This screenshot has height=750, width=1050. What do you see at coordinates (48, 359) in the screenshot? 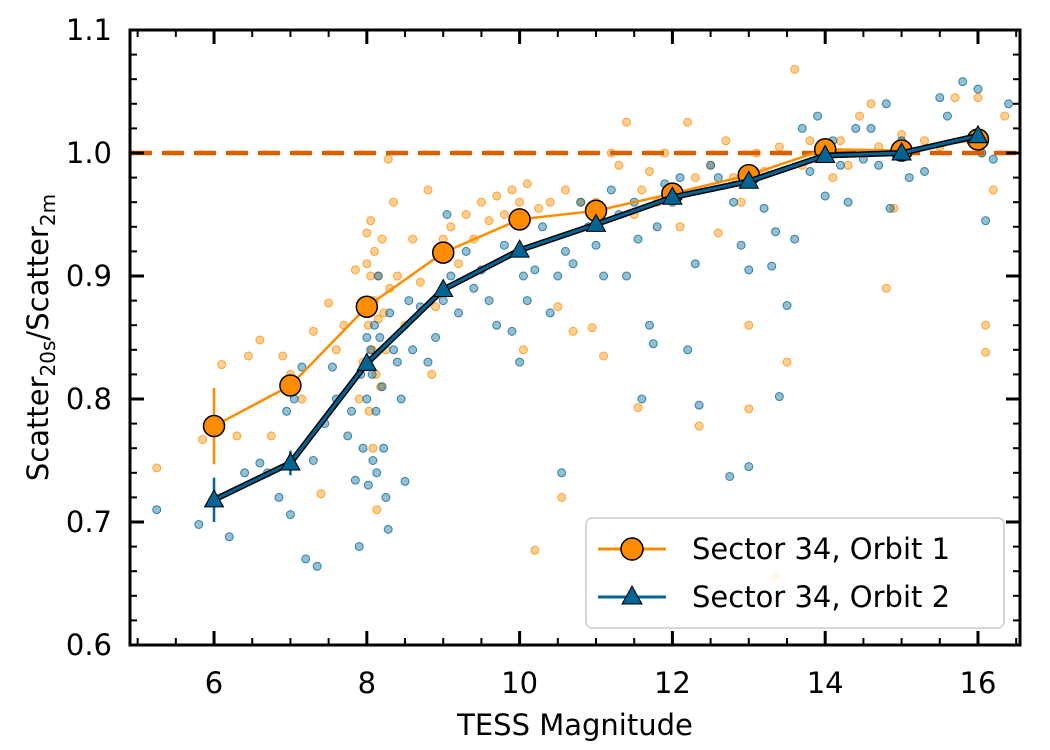
I see `y-label-sub-1: 20s` at bounding box center [48, 359].